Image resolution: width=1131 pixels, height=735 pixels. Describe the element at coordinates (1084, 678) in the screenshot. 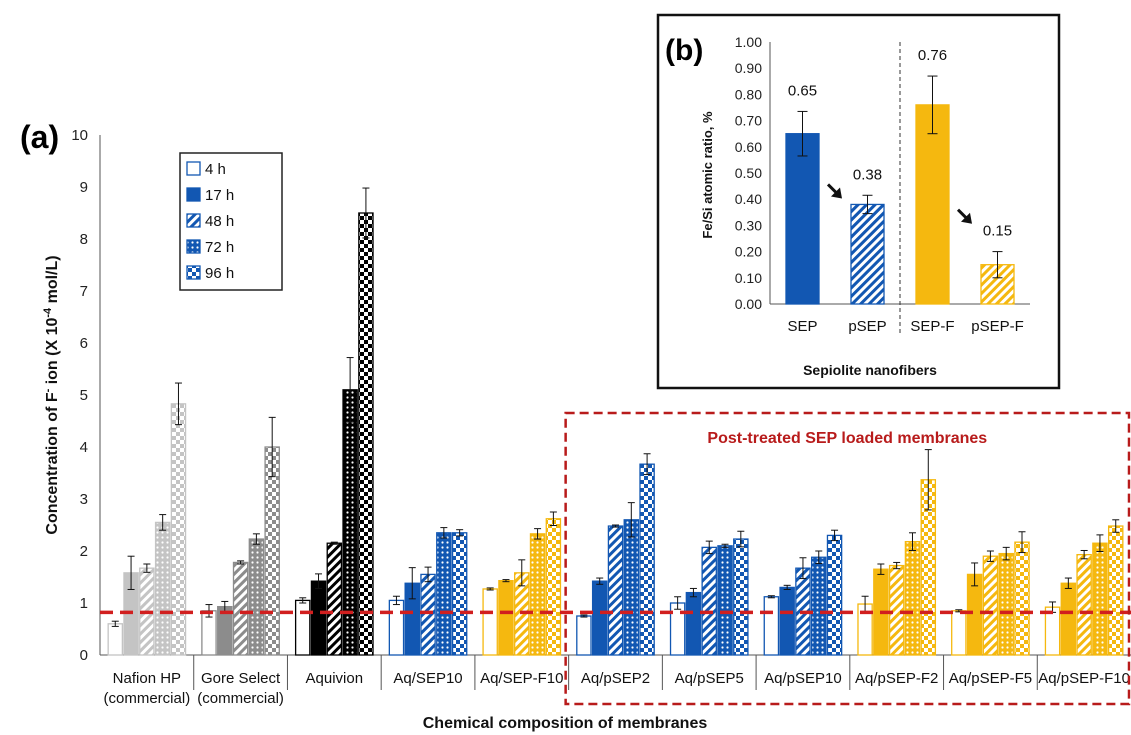

I see `x-tick-label: Aq/pSEP-F10` at that location.